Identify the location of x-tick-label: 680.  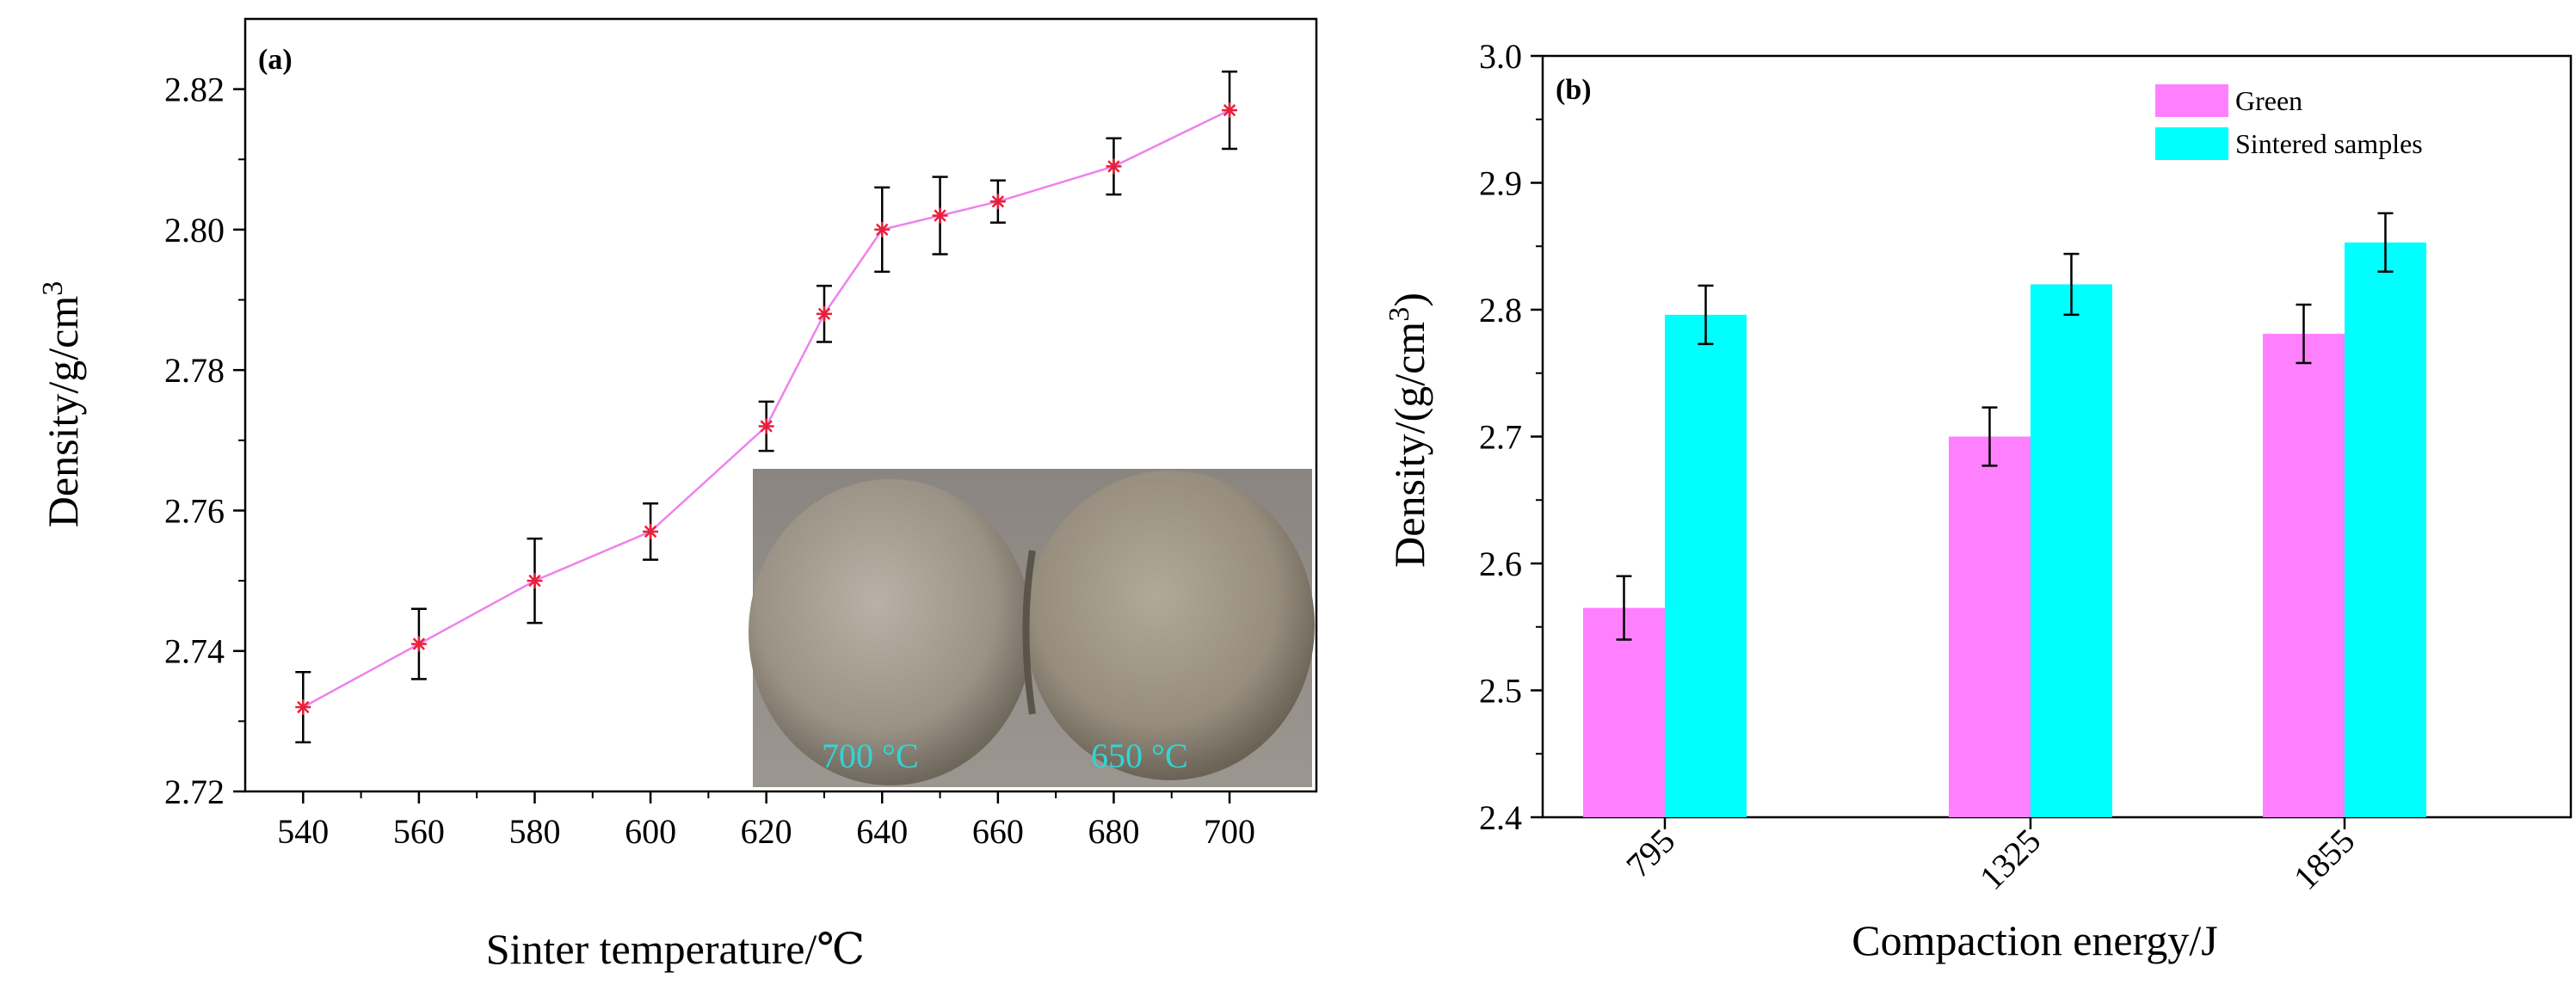
(1114, 831).